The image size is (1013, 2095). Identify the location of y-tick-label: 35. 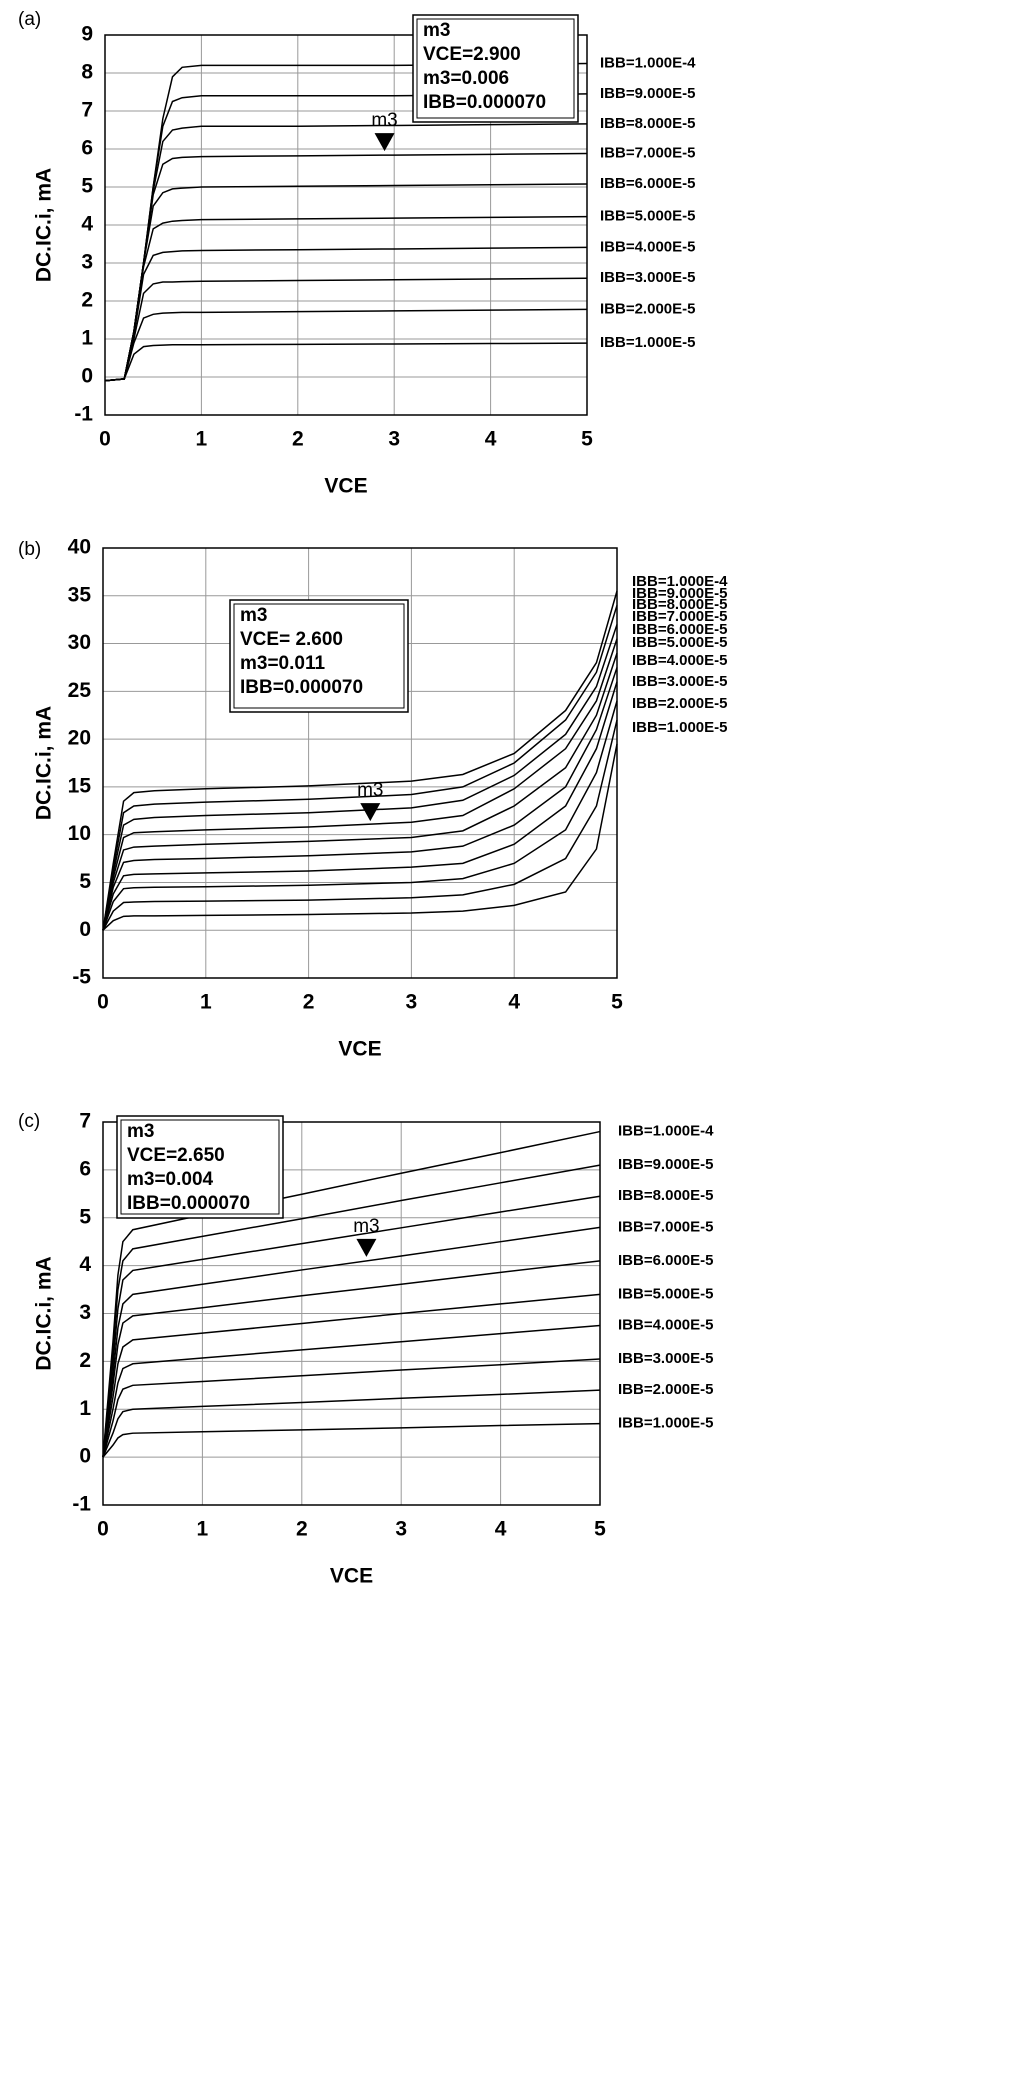
(80, 594).